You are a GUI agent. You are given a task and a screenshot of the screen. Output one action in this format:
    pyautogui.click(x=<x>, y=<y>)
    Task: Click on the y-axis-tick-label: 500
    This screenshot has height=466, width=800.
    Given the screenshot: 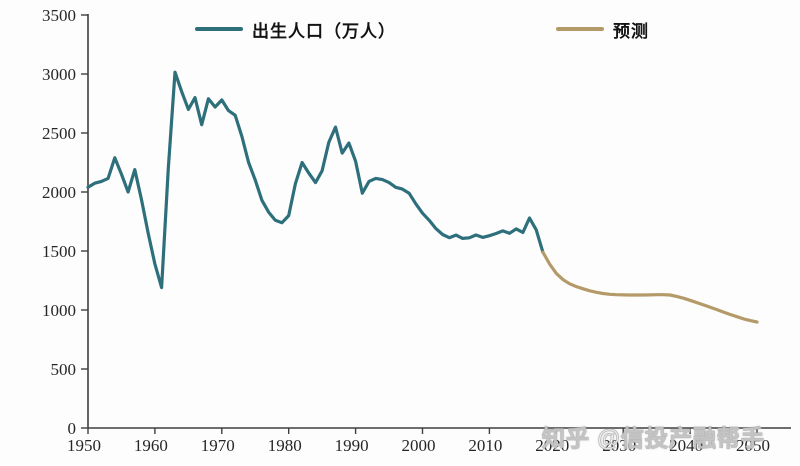 What is the action you would take?
    pyautogui.click(x=64, y=369)
    